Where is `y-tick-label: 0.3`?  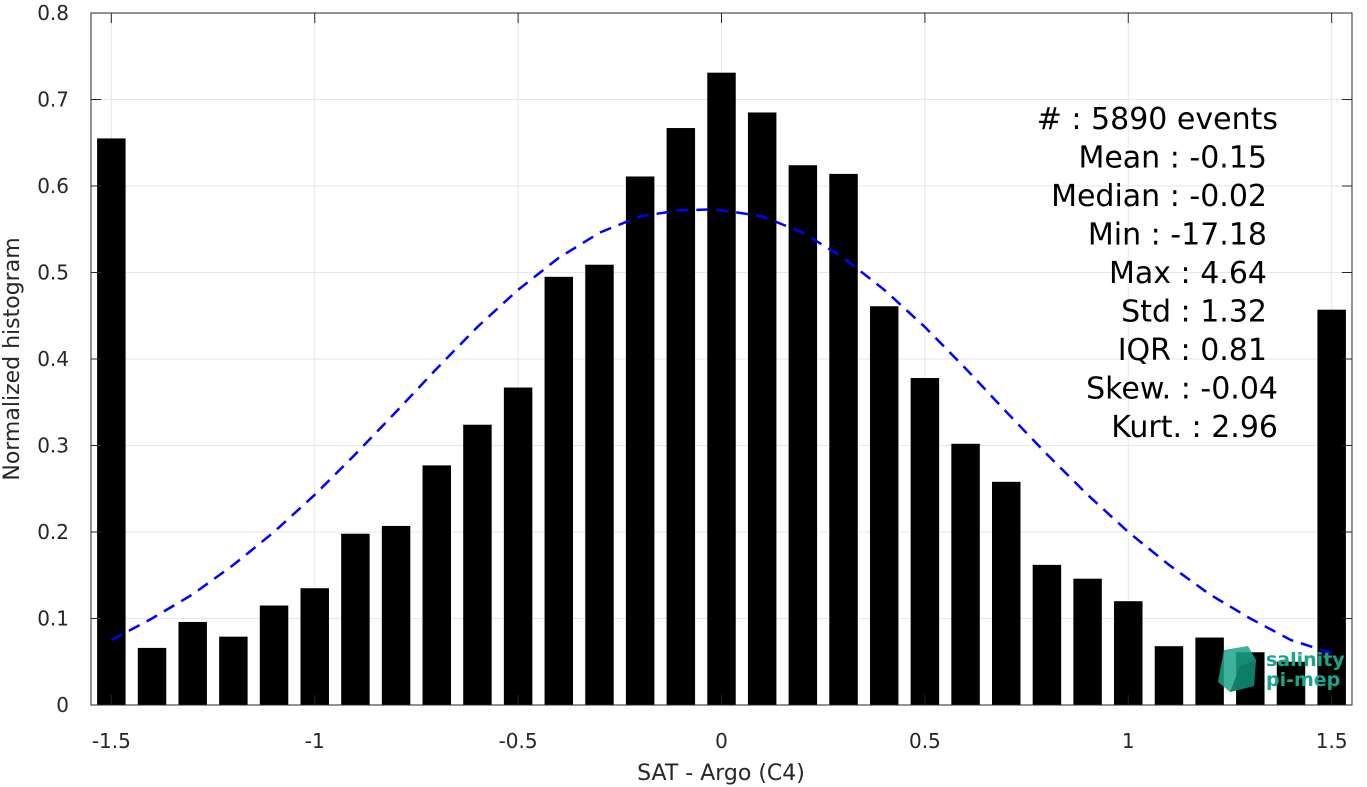 y-tick-label: 0.3 is located at coordinates (53, 446).